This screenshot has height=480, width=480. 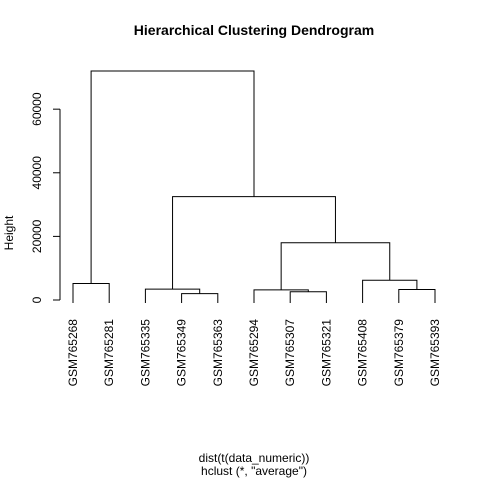 What do you see at coordinates (254, 30) in the screenshot?
I see `chart-title: Hierarchical Clustering Dendrogram` at bounding box center [254, 30].